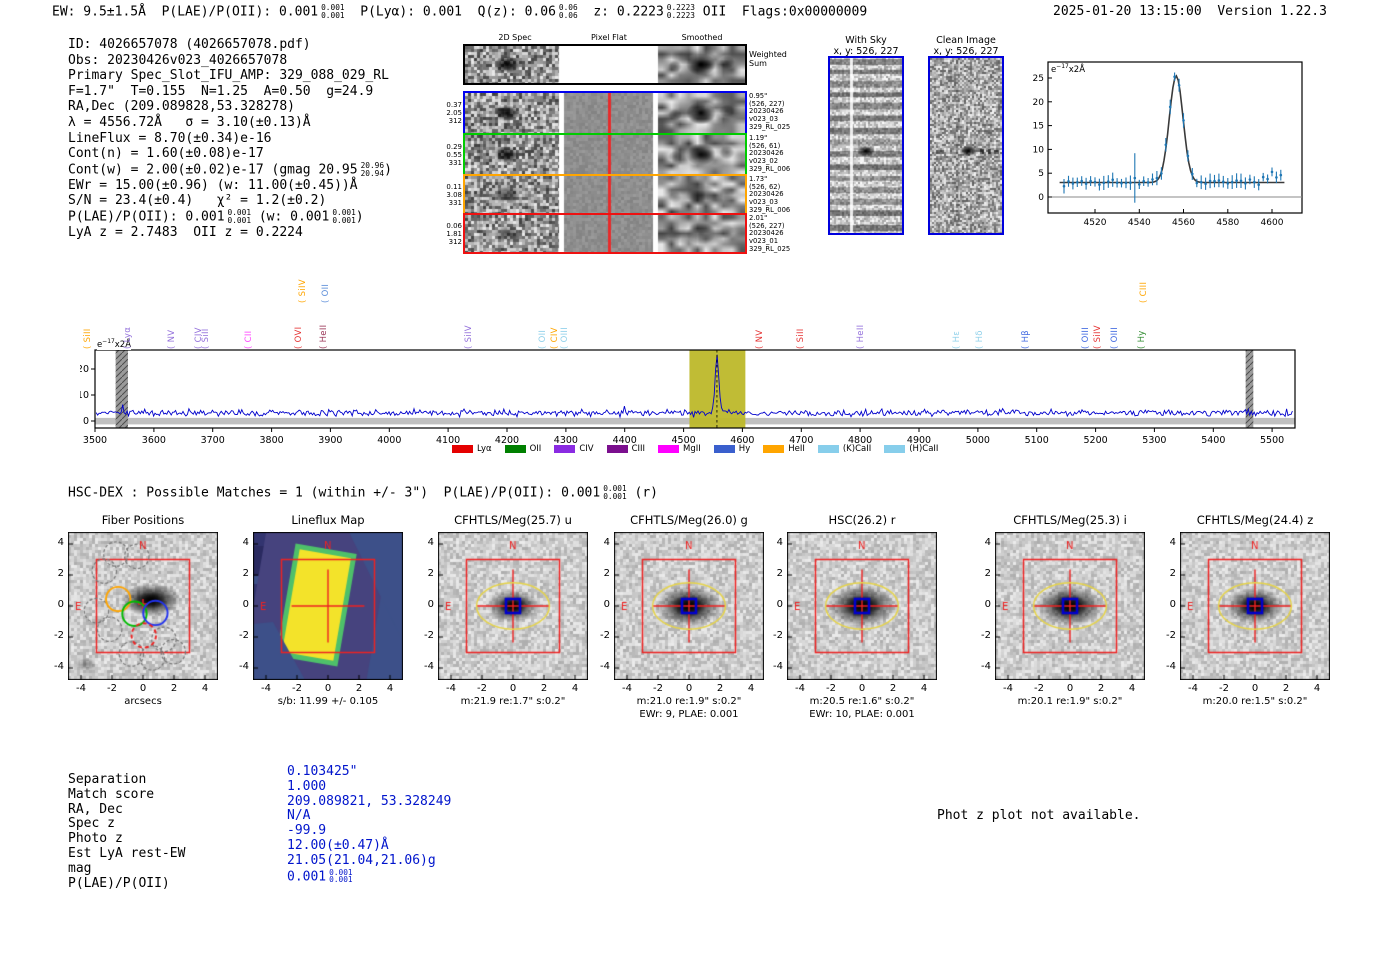 This screenshot has width=1400, height=953. I want to click on line-marker-label: ( CII, so click(248, 339).